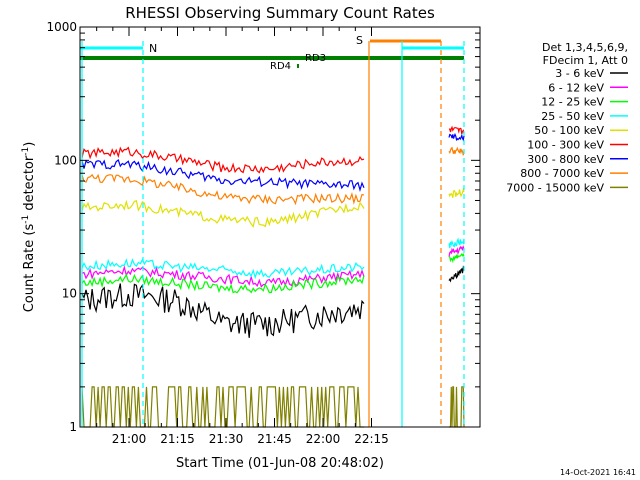 Image resolution: width=640 pixels, height=480 pixels. I want to click on y-tick-label-1: 10, so click(69, 294).